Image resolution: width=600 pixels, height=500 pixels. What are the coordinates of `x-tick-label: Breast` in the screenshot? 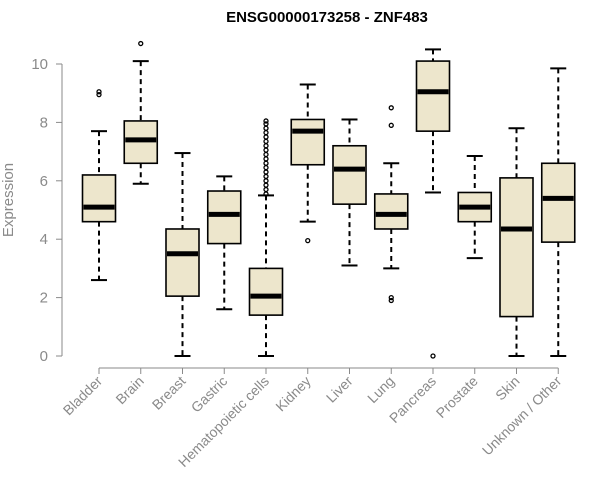 It's located at (169, 393).